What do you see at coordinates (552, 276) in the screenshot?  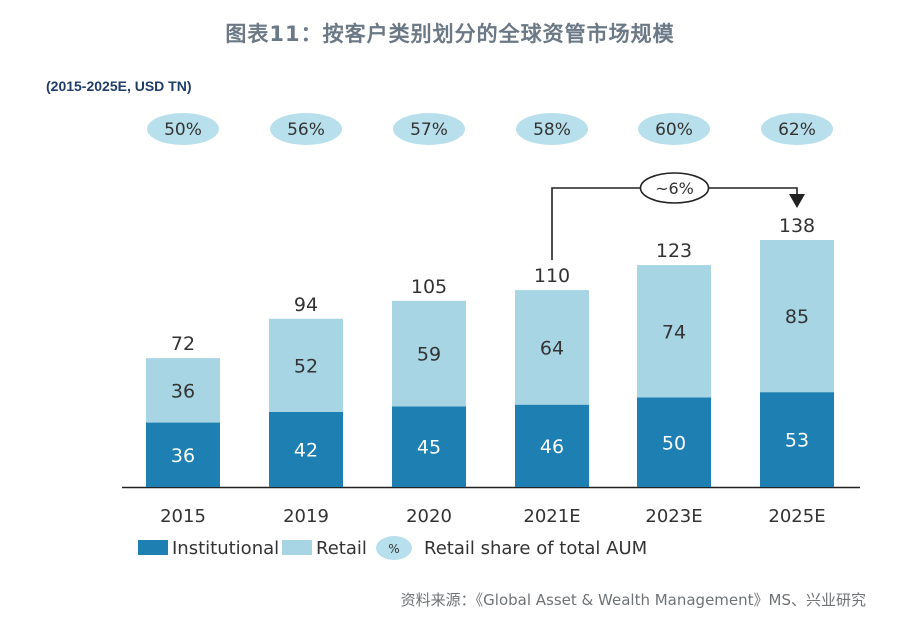 I see `total-label-2021e: 110` at bounding box center [552, 276].